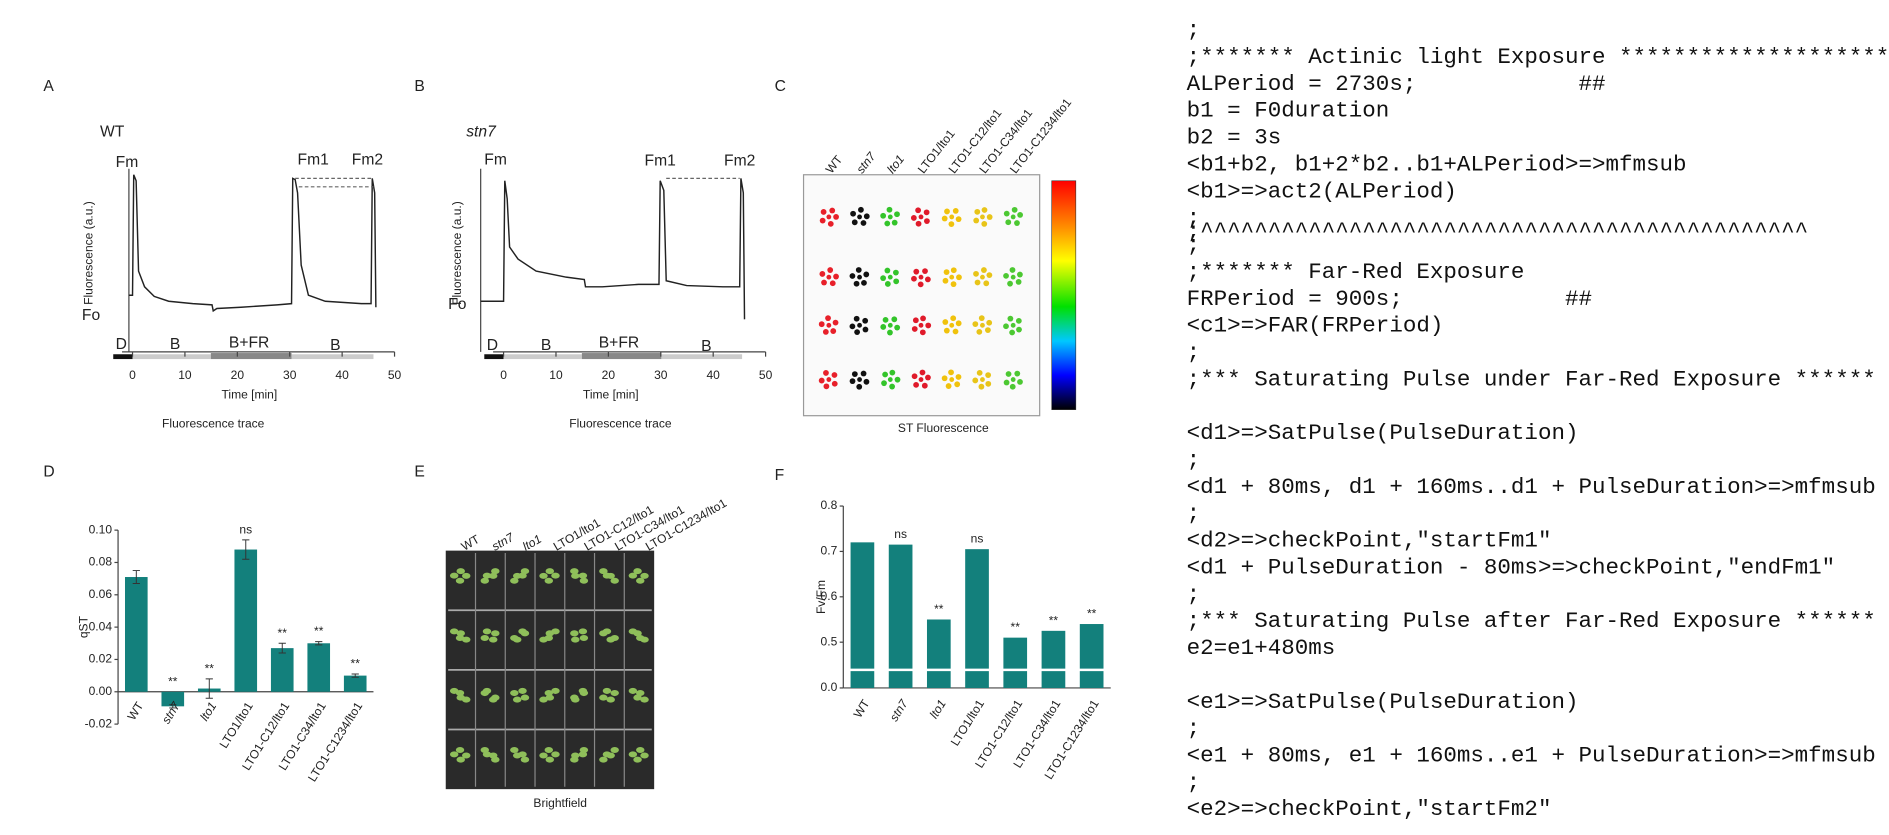  What do you see at coordinates (457, 253) in the screenshot?
I see `y-axis-label: Fluorescence (a.u.)` at bounding box center [457, 253].